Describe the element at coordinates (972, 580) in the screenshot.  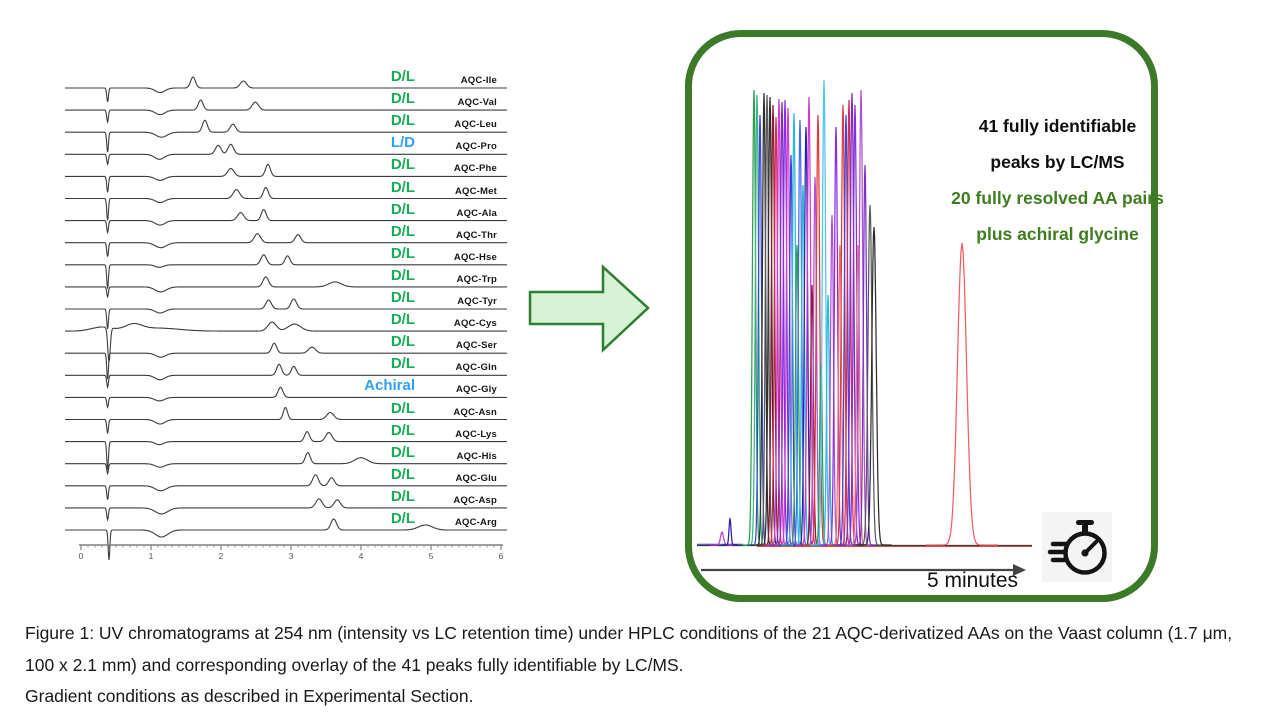
I see `time-axis-label: 5 minutes` at that location.